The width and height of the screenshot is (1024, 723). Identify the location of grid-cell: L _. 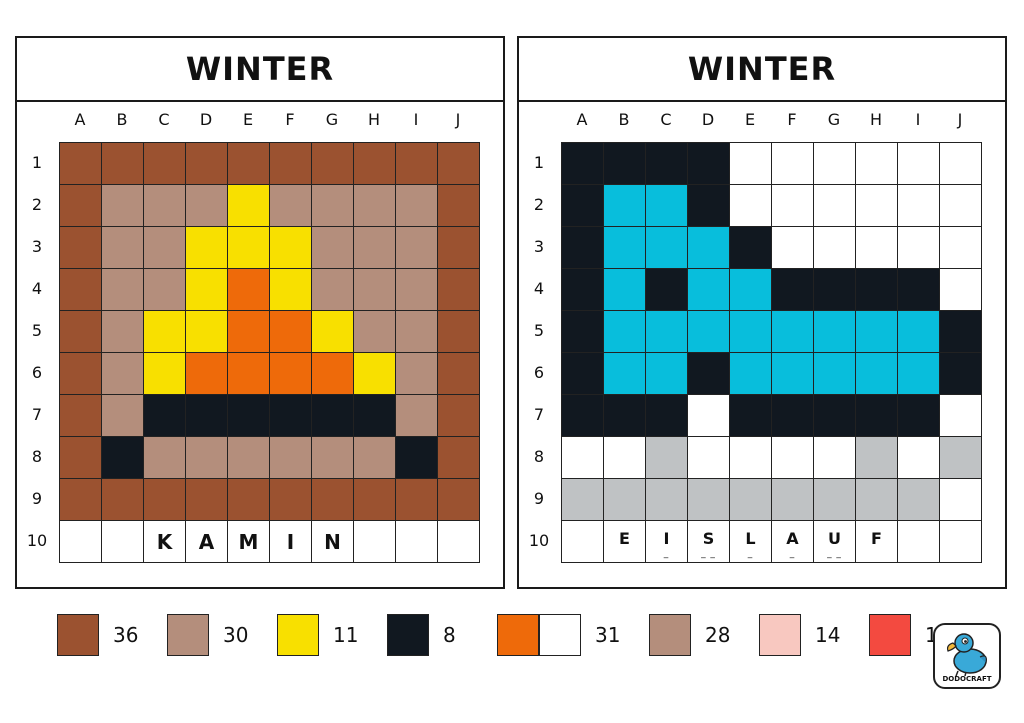
(751, 542).